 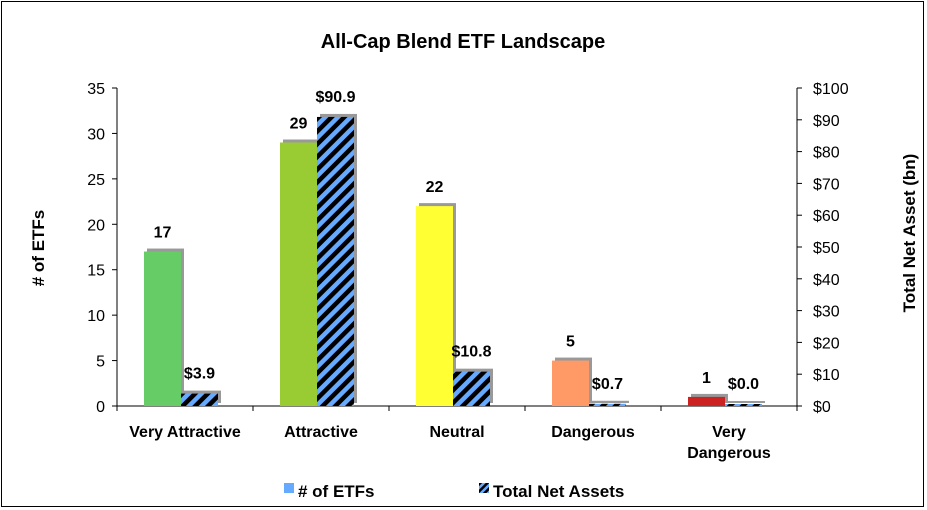 What do you see at coordinates (822, 407) in the screenshot?
I see `right-tick-label: $0` at bounding box center [822, 407].